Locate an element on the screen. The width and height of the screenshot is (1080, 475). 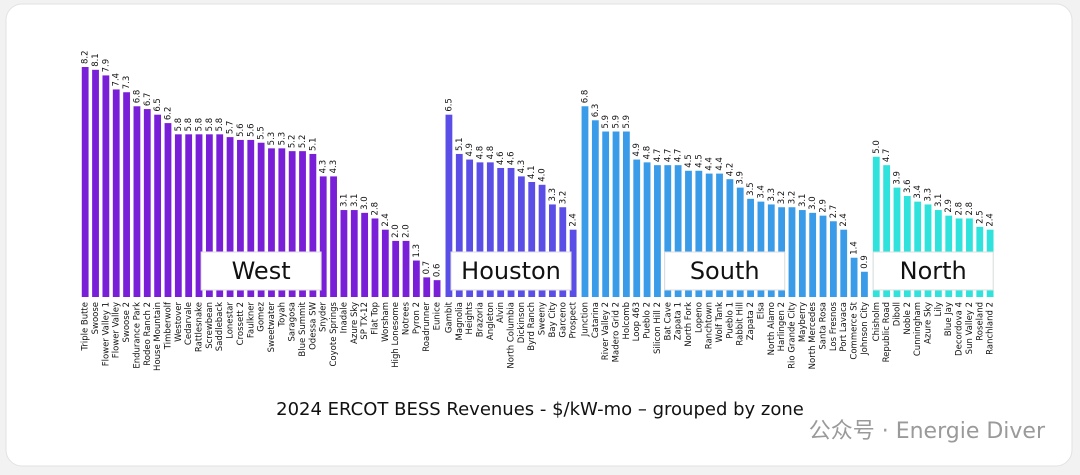
x-tick-label: Snyder is located at coordinates (324, 316).